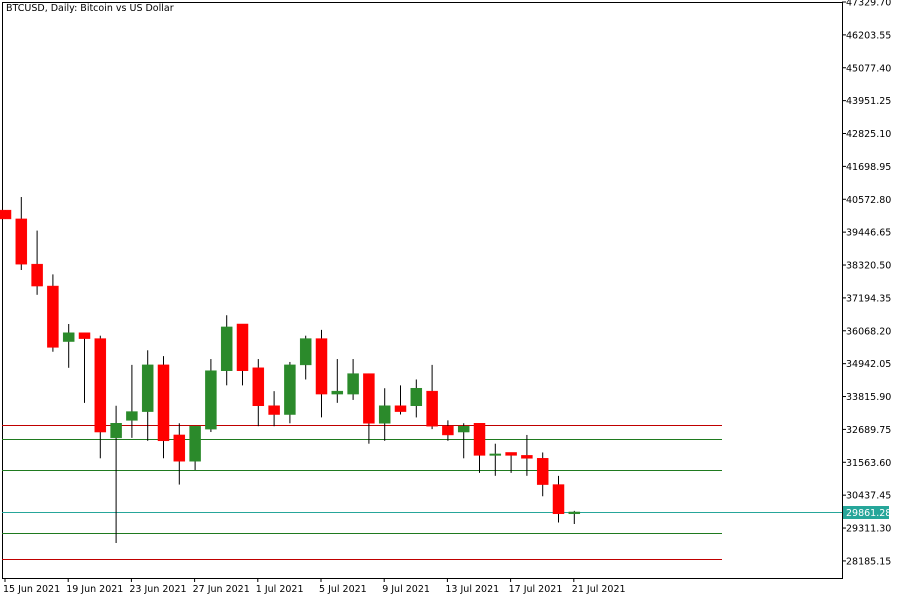  I want to click on y-tick-label: 37194.35, so click(868, 298).